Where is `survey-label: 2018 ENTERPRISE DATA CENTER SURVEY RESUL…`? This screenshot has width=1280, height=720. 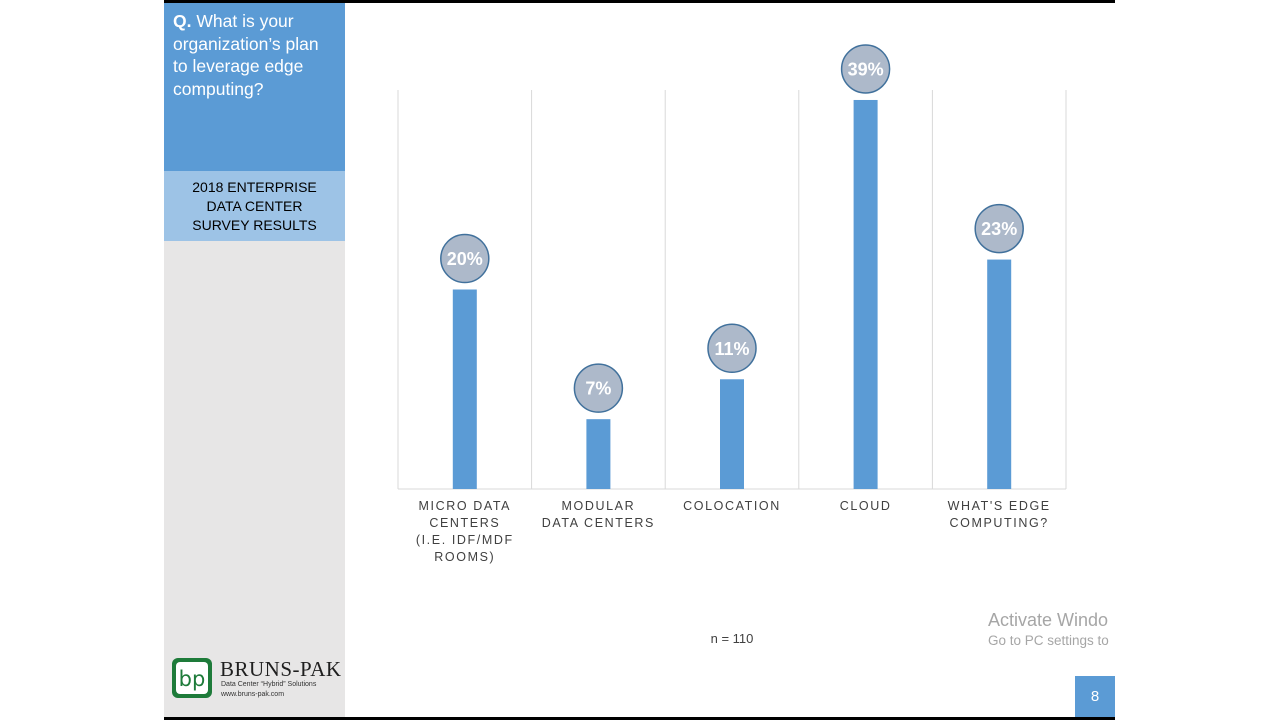
survey-label: 2018 ENTERPRISE DATA CENTER SURVEY RESUL… is located at coordinates (254, 205).